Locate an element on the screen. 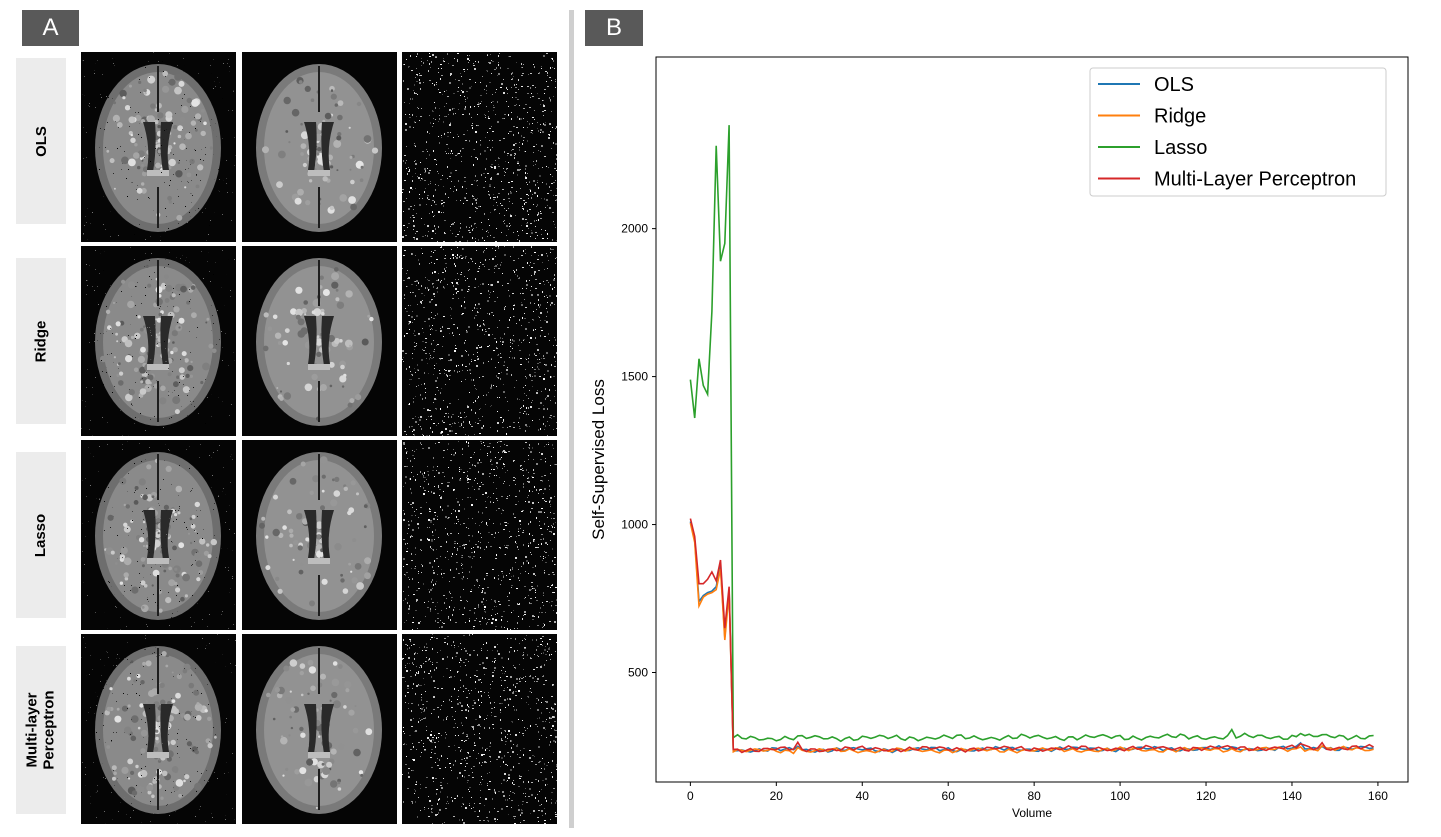 The height and width of the screenshot is (837, 1441). x-axis-label: Volume is located at coordinates (1032, 813).